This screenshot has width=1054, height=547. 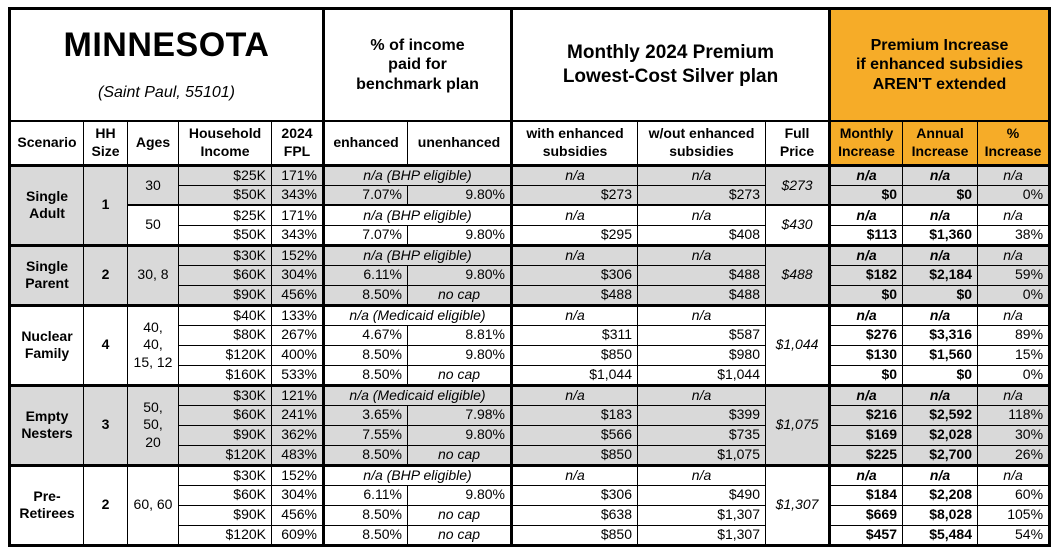 I want to click on cell-premium-with-subsidies: $1,044, so click(x=574, y=375).